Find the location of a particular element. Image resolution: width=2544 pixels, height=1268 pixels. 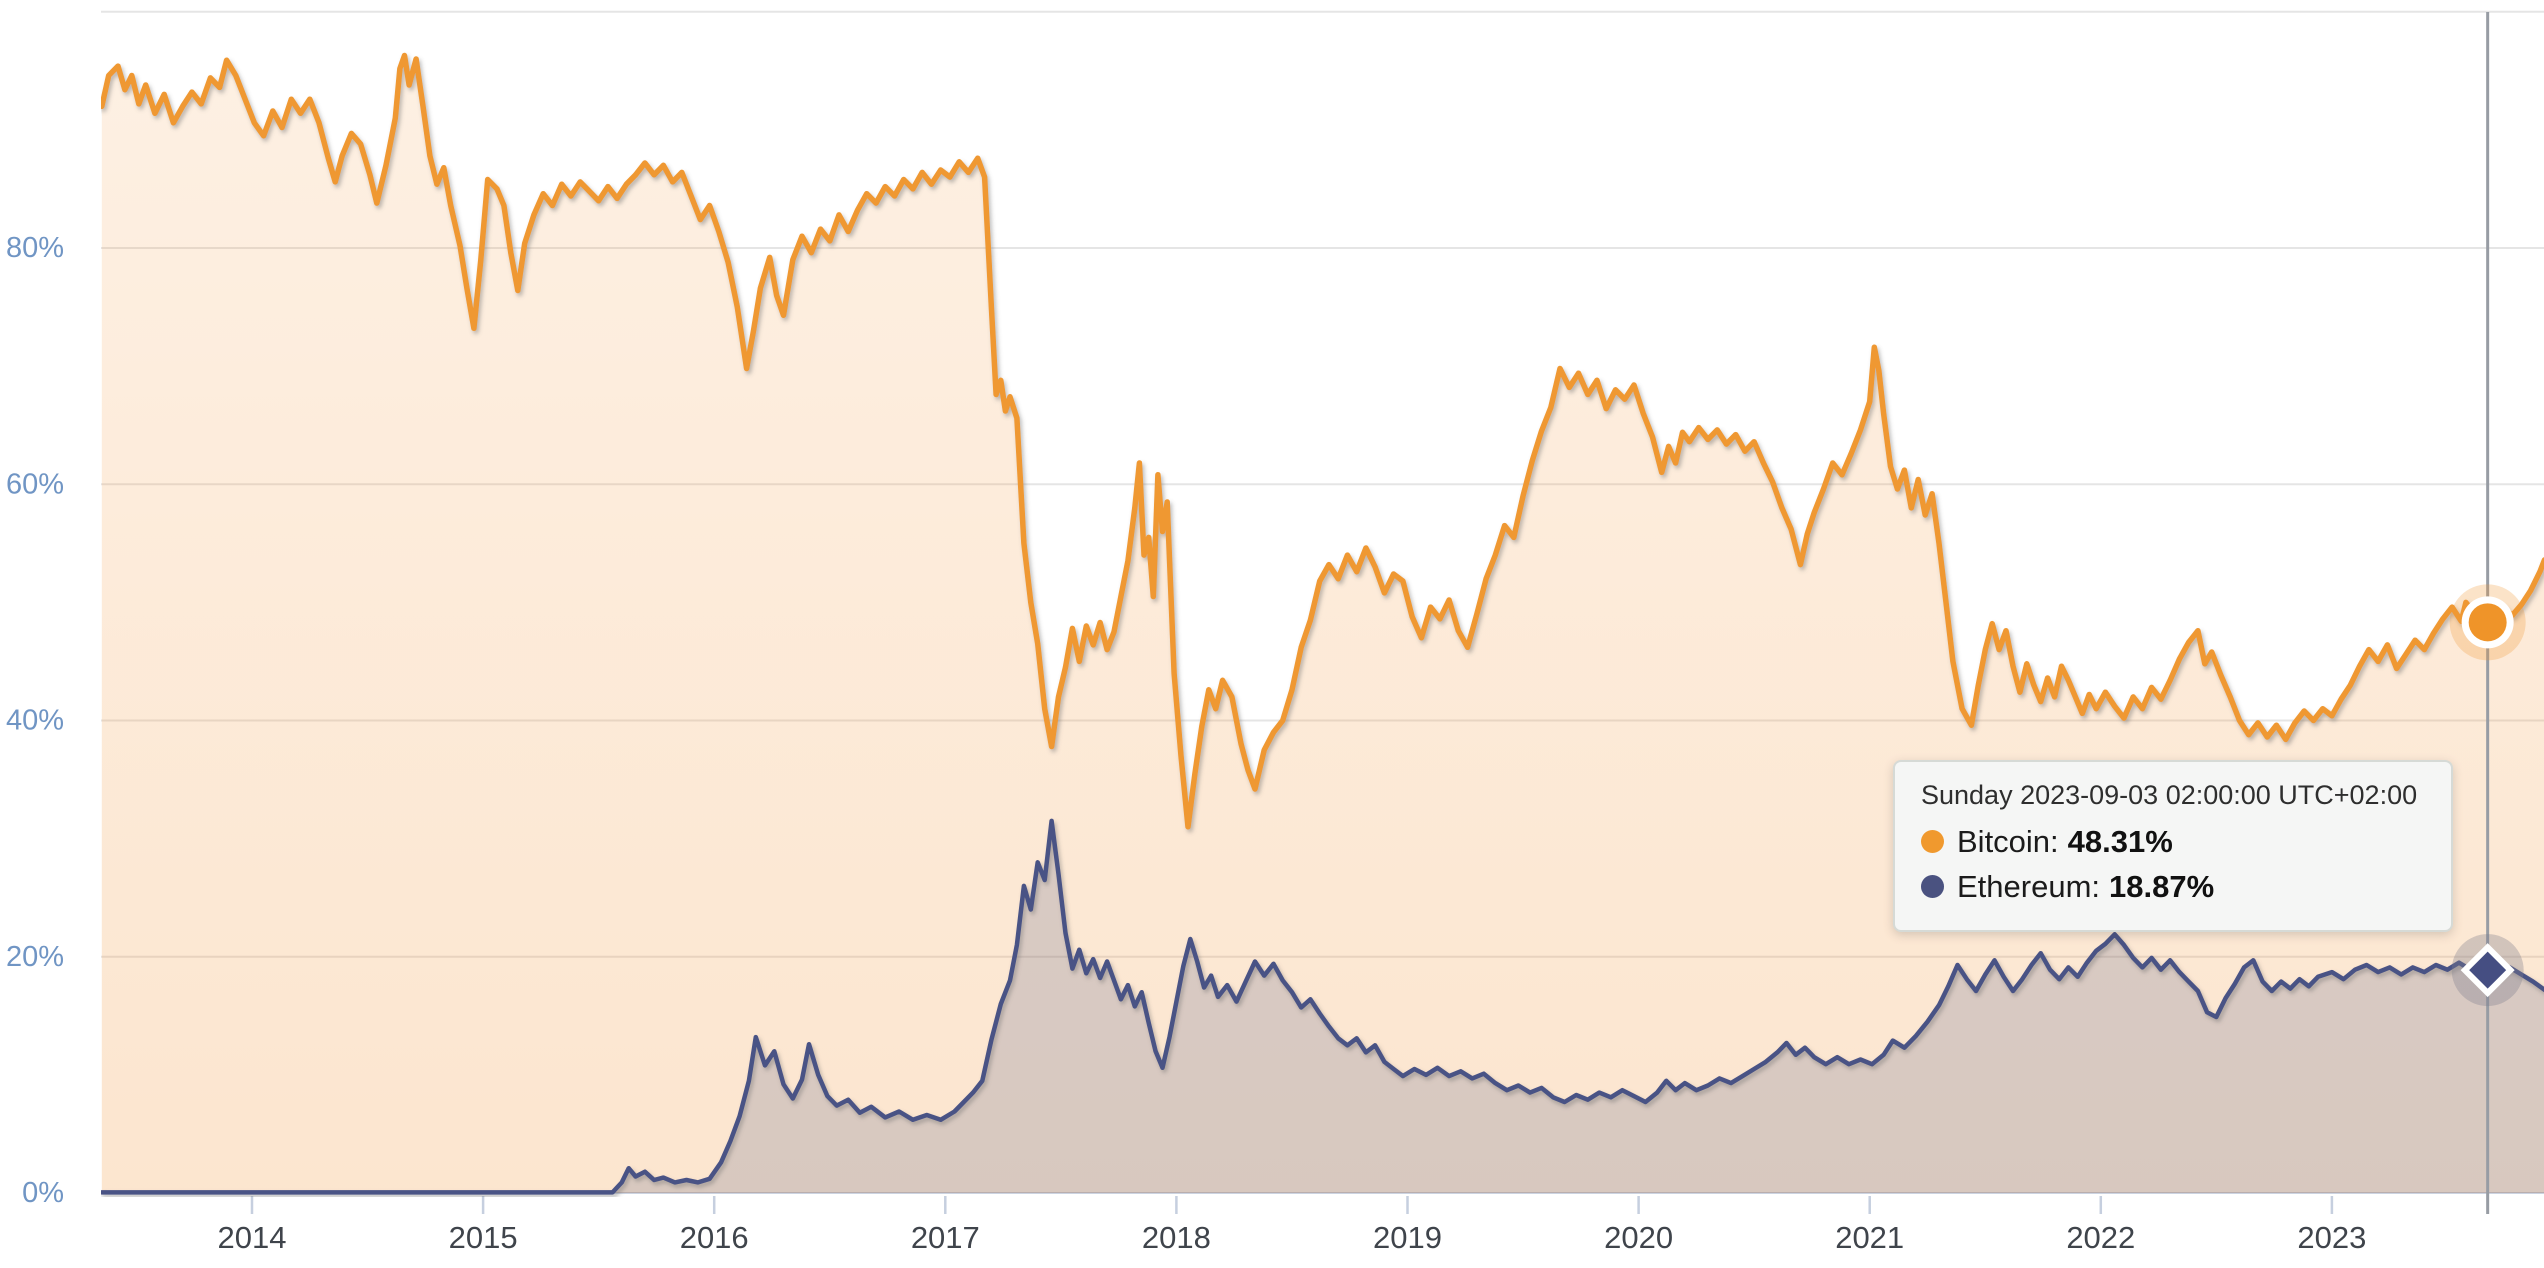

y-axis-label-0%: 0% is located at coordinates (43, 1193).